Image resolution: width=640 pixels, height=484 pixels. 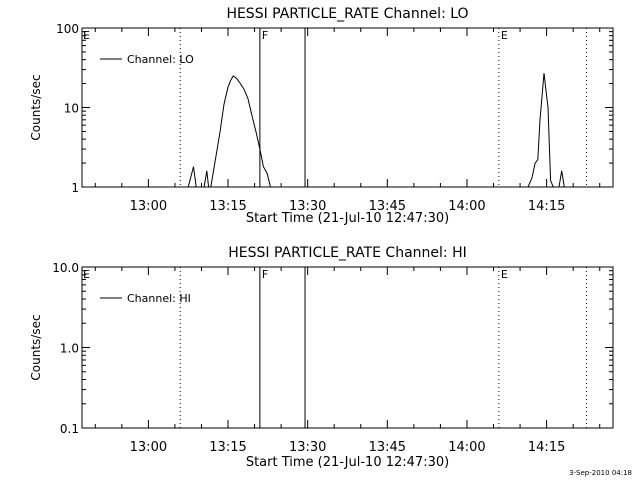 What do you see at coordinates (69, 429) in the screenshot?
I see `y-tick-label: 0.1` at bounding box center [69, 429].